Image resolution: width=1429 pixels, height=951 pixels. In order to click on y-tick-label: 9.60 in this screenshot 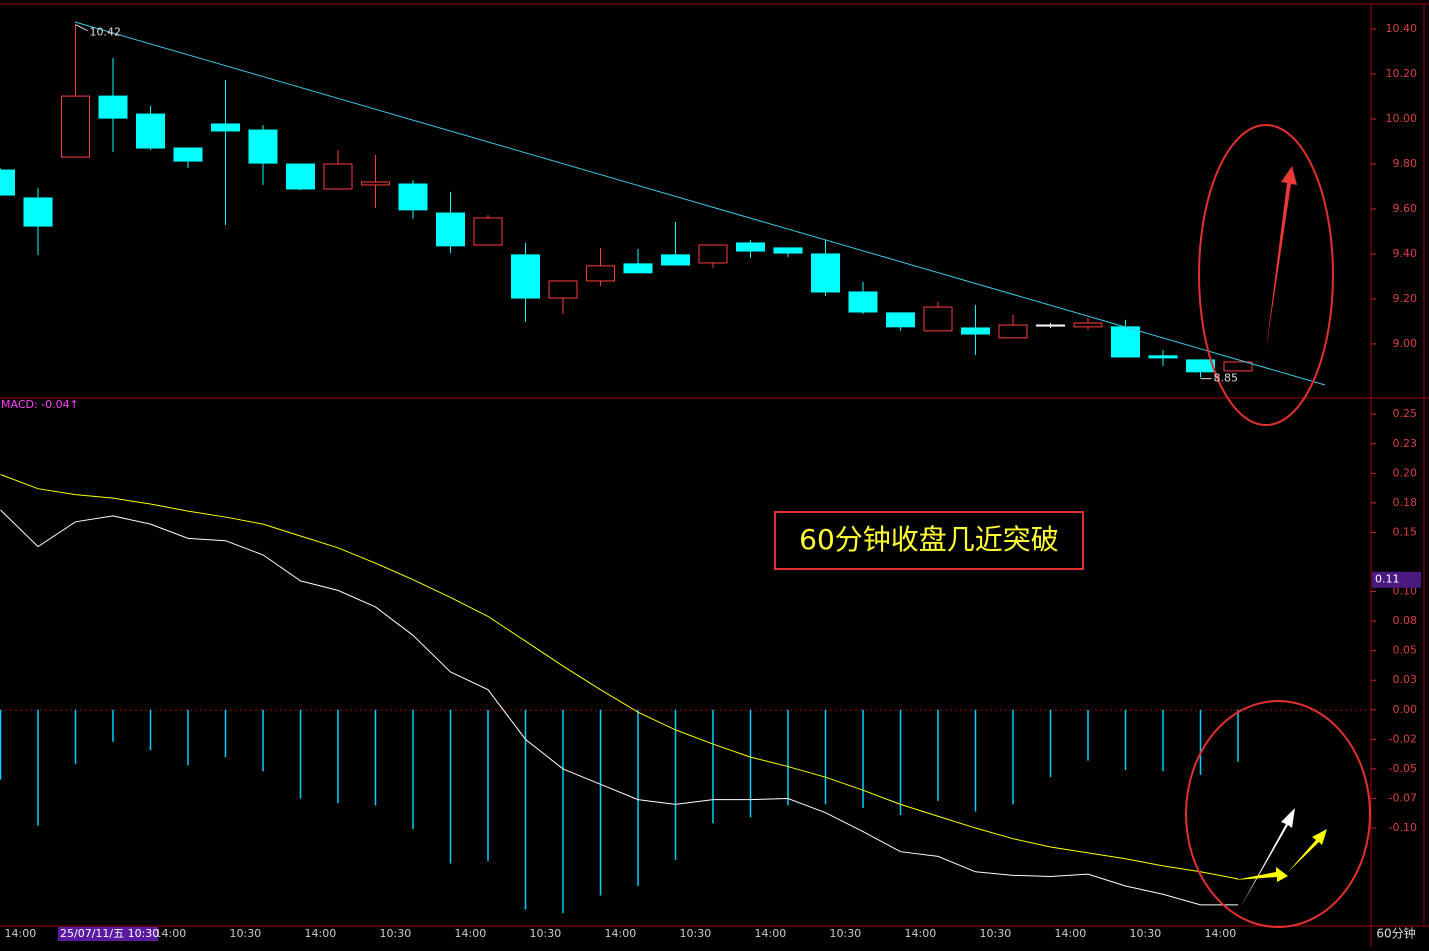, I will do `click(1405, 208)`.